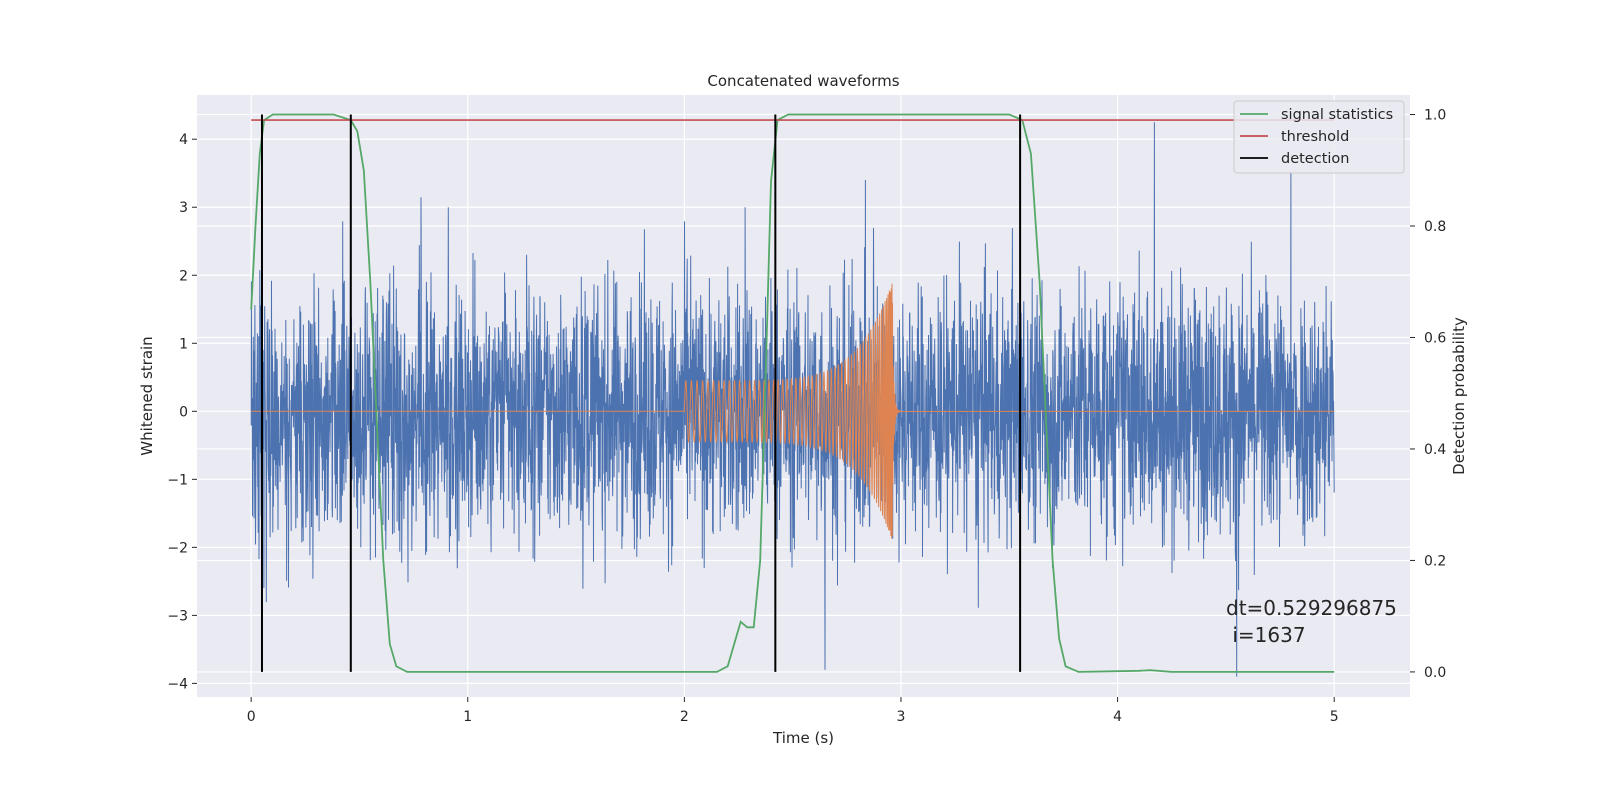 This screenshot has height=800, width=1600. Describe the element at coordinates (1435, 561) in the screenshot. I see `y2-tick-label: 0.2` at that location.